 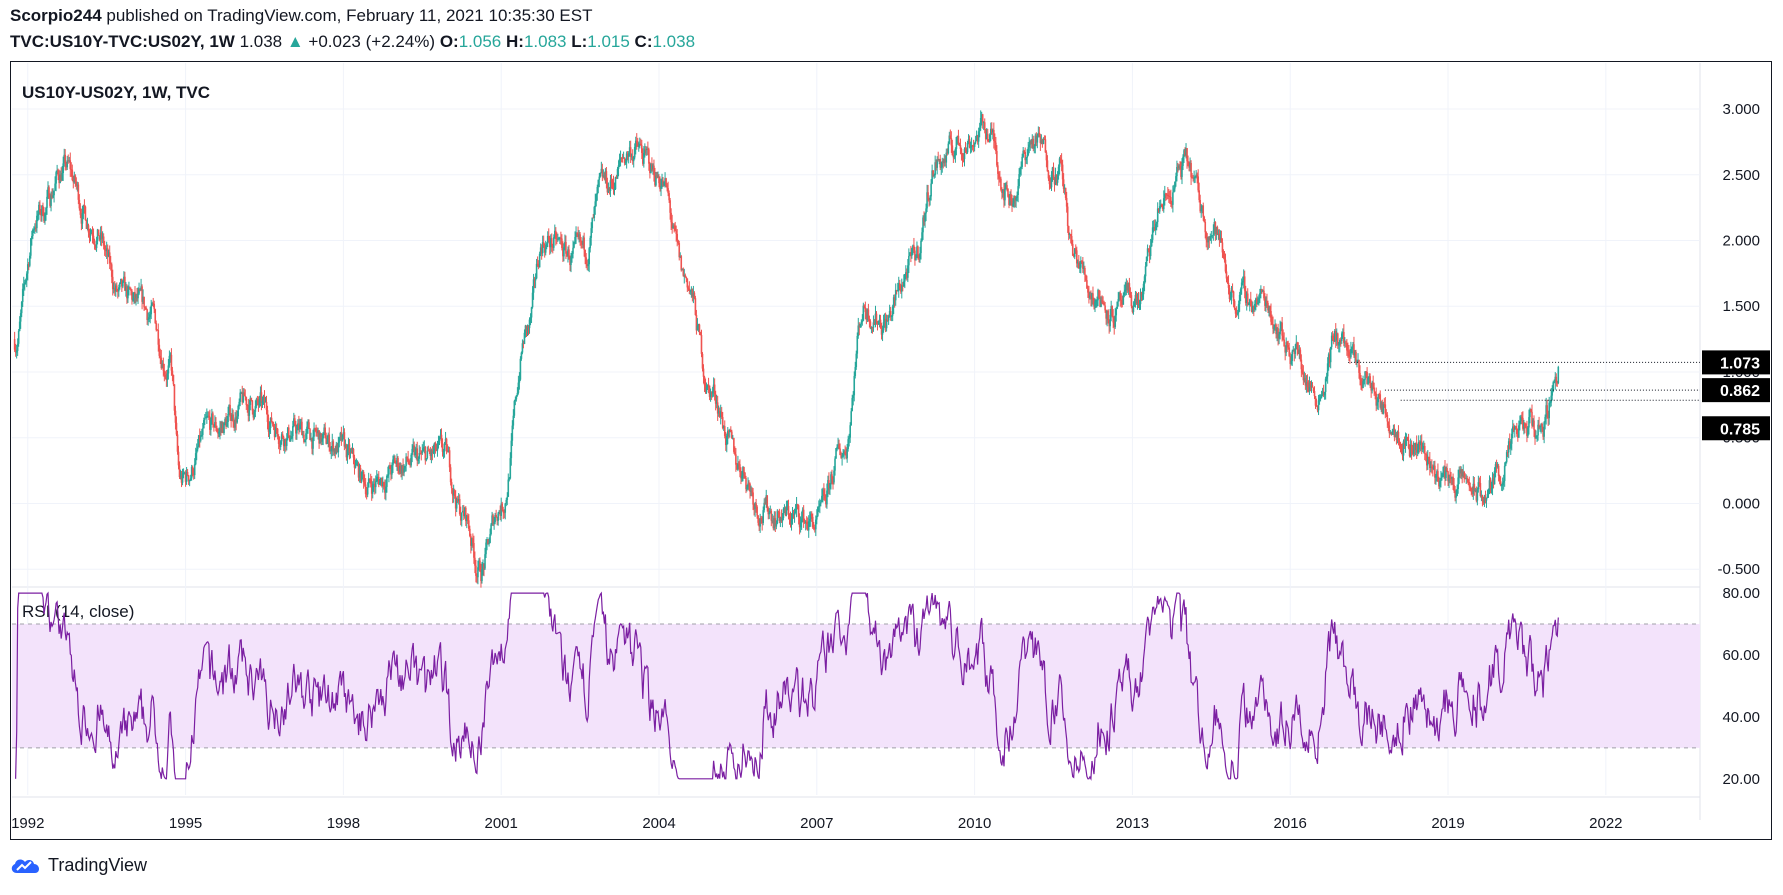 What do you see at coordinates (1741, 779) in the screenshot?
I see `rsi-y-tick-label: 20.00` at bounding box center [1741, 779].